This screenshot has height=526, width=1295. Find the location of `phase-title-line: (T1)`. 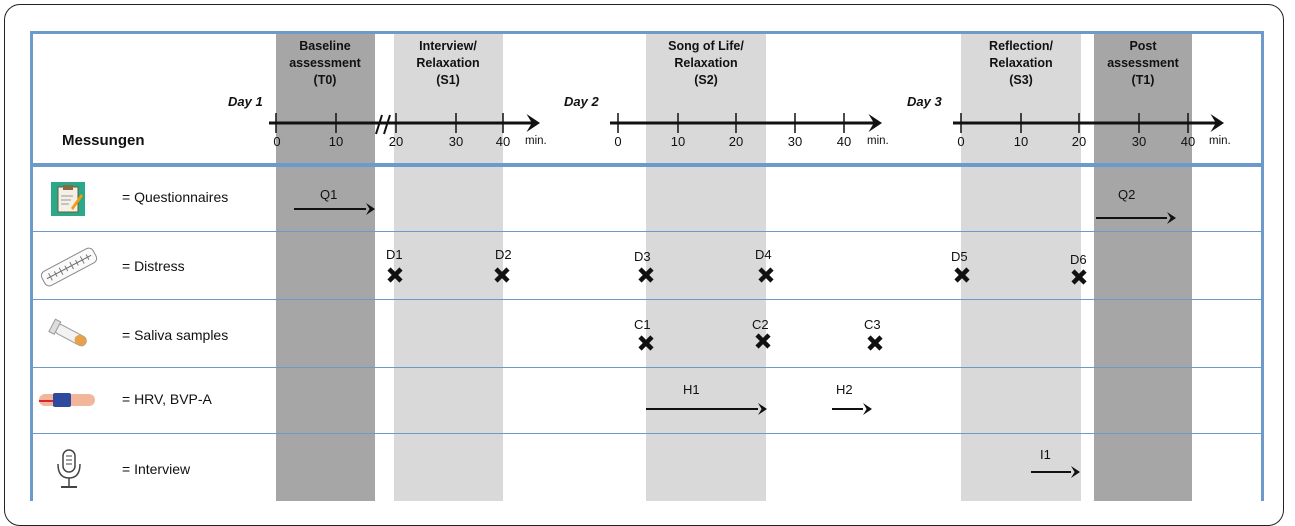

phase-title-line: (T1) is located at coordinates (1143, 80).